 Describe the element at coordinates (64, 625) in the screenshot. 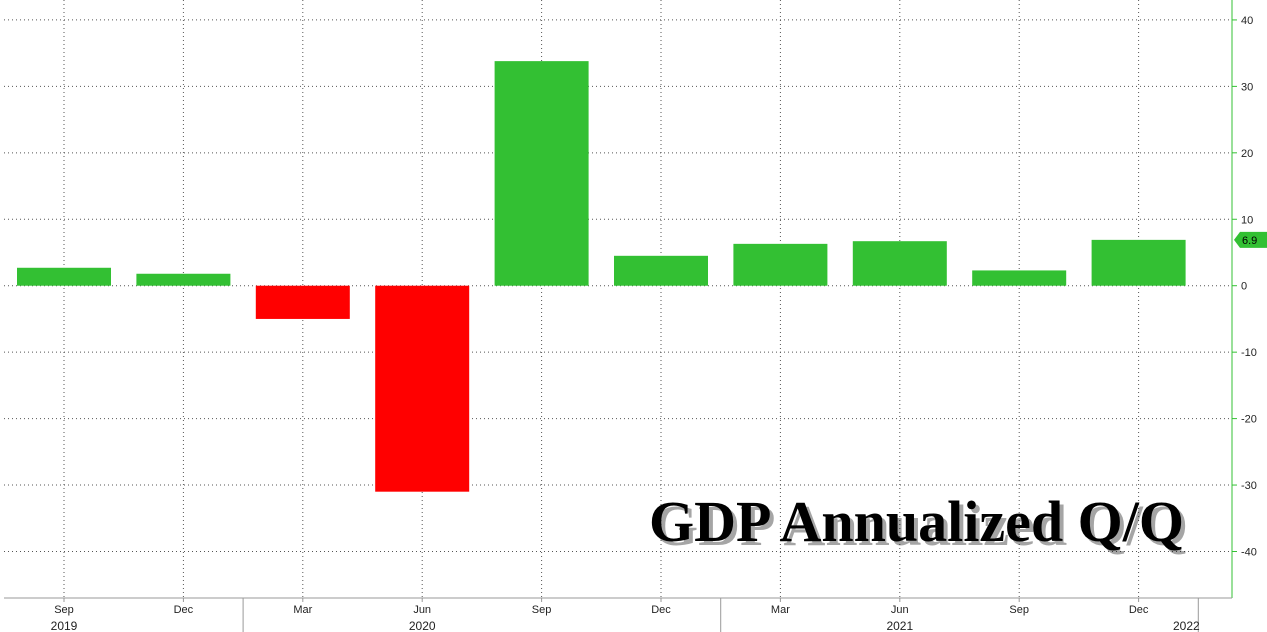

I see `x-year-label: 2019` at that location.